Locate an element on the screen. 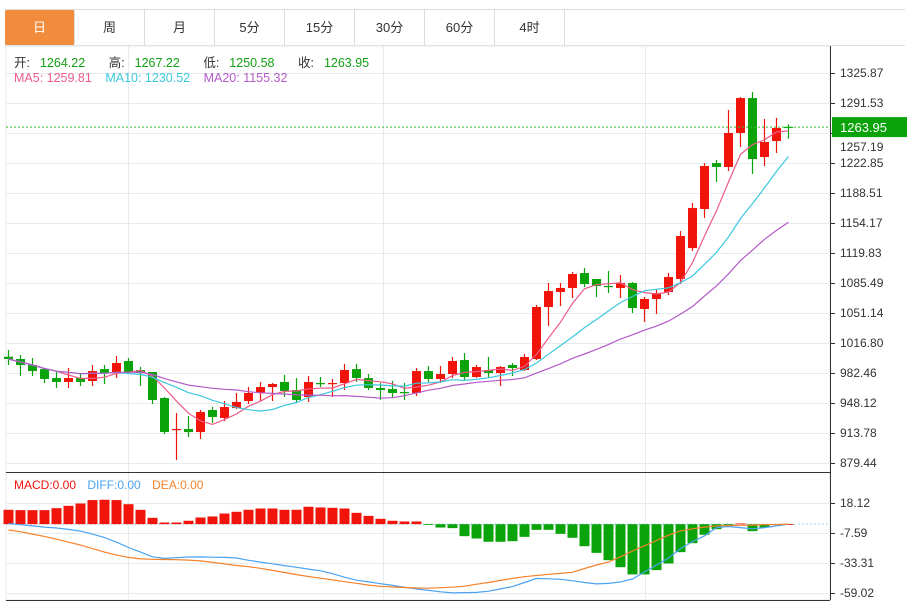 The width and height of the screenshot is (909, 604). y-tick-label: 1051.14 is located at coordinates (862, 313).